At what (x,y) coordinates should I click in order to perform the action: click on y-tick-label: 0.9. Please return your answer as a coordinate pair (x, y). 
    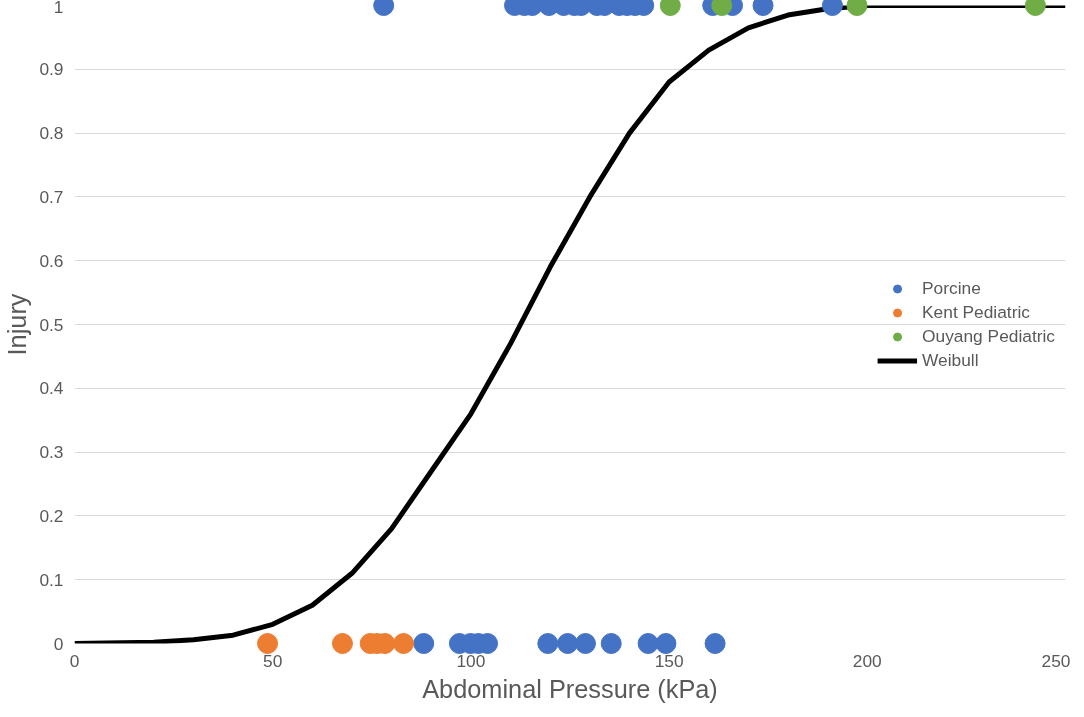
    Looking at the image, I should click on (51, 69).